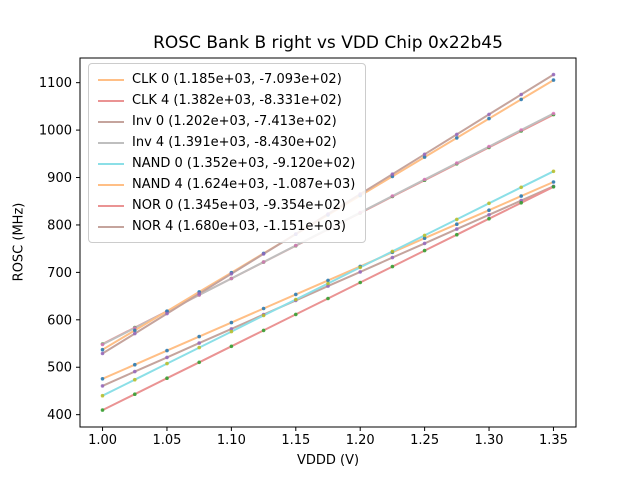 The image size is (640, 480). What do you see at coordinates (239, 205) in the screenshot?
I see `legend-label: NOR 0 (1.345e+03, -9.354e+02)` at bounding box center [239, 205].